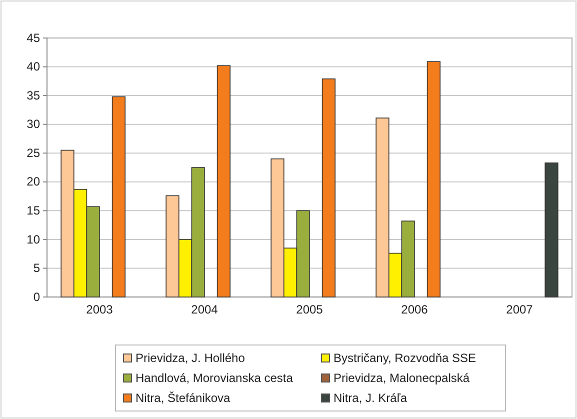 This screenshot has width=577, height=419. What do you see at coordinates (33, 37) in the screenshot?
I see `y-tick-label: 45` at bounding box center [33, 37].